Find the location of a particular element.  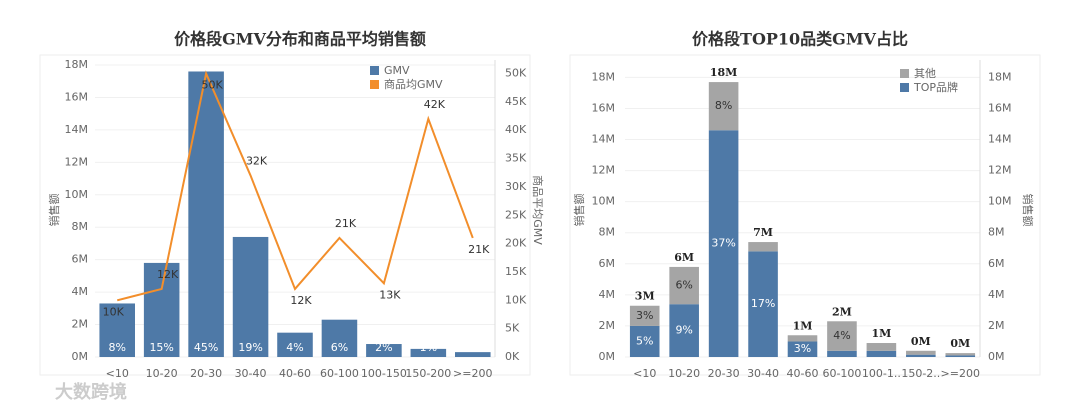

bar-label: 19% is located at coordinates (250, 347).